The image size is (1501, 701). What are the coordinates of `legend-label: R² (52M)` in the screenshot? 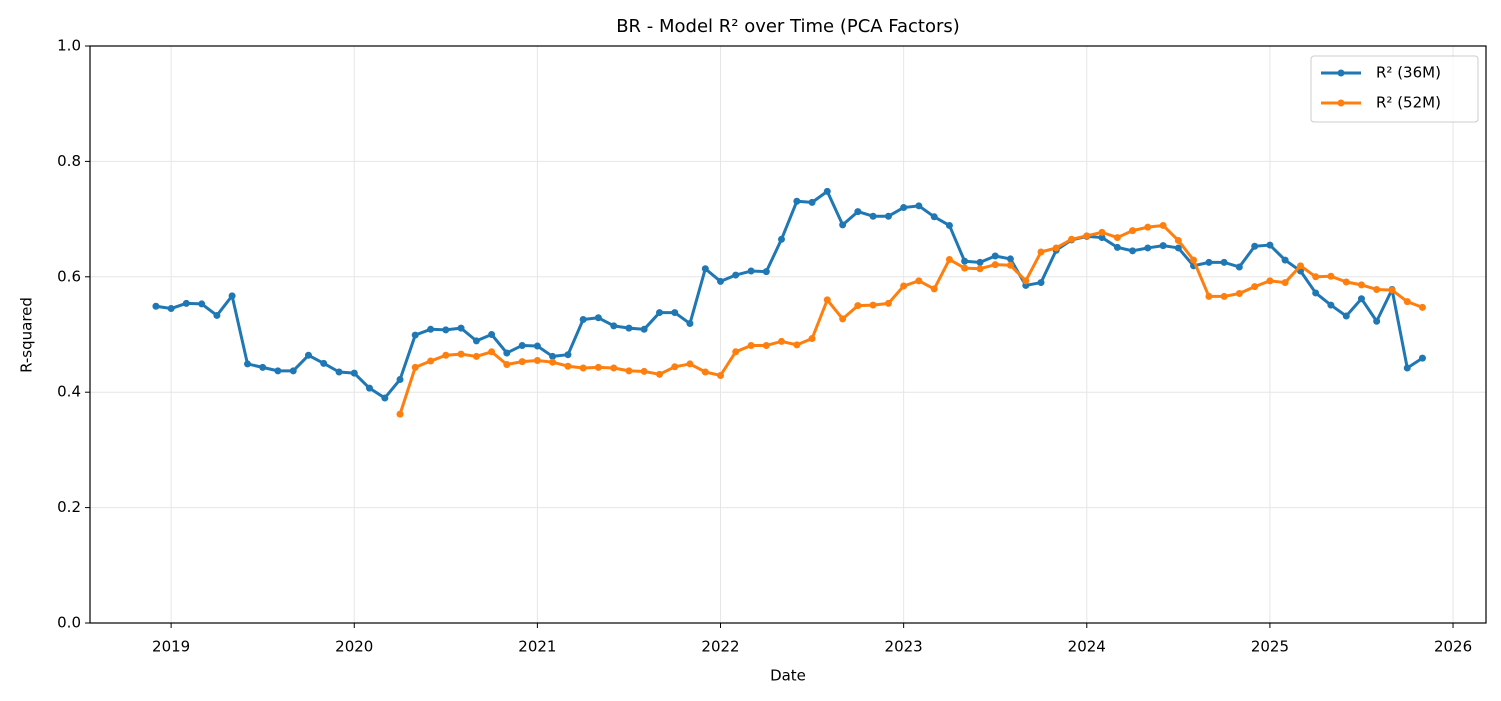 It's located at (1408, 103).